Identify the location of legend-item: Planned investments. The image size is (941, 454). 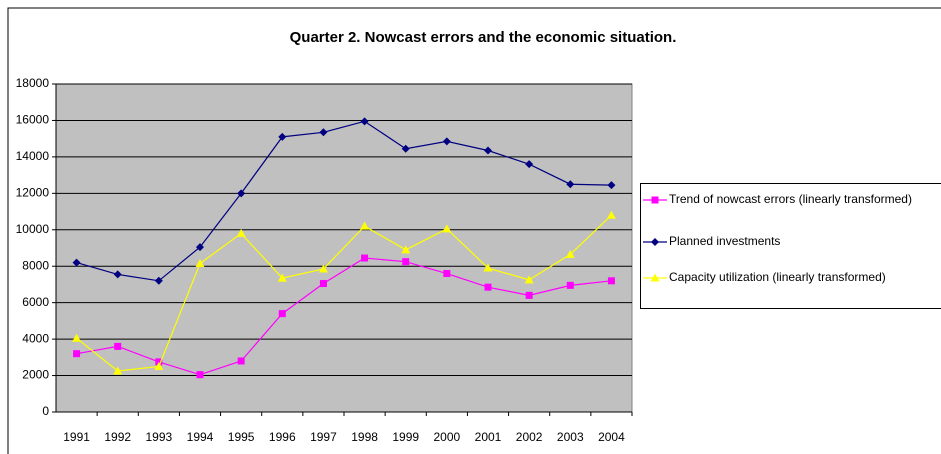
(780, 241).